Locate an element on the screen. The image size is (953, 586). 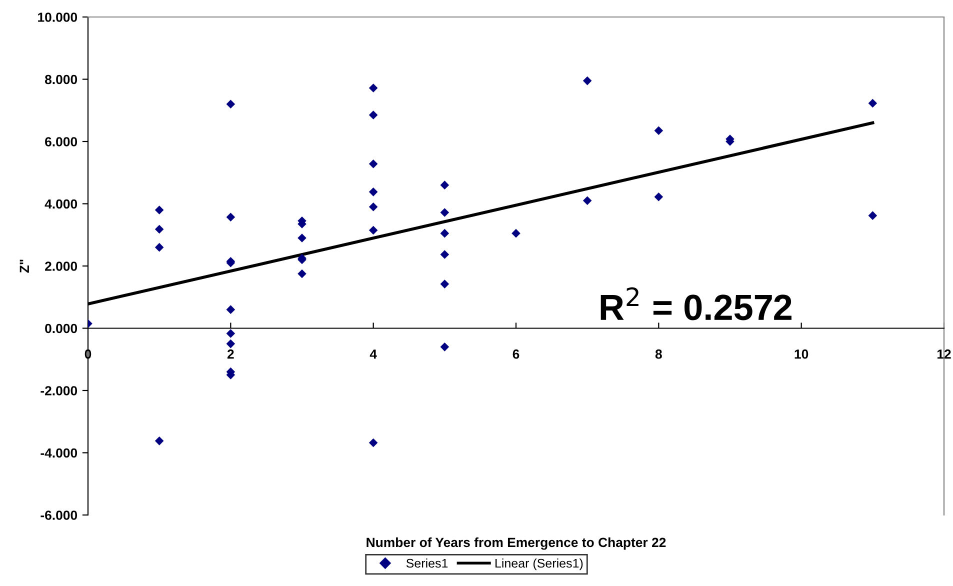
x-axis-title: Number of Years from Emergence to Chapter 22 is located at coordinates (516, 543).